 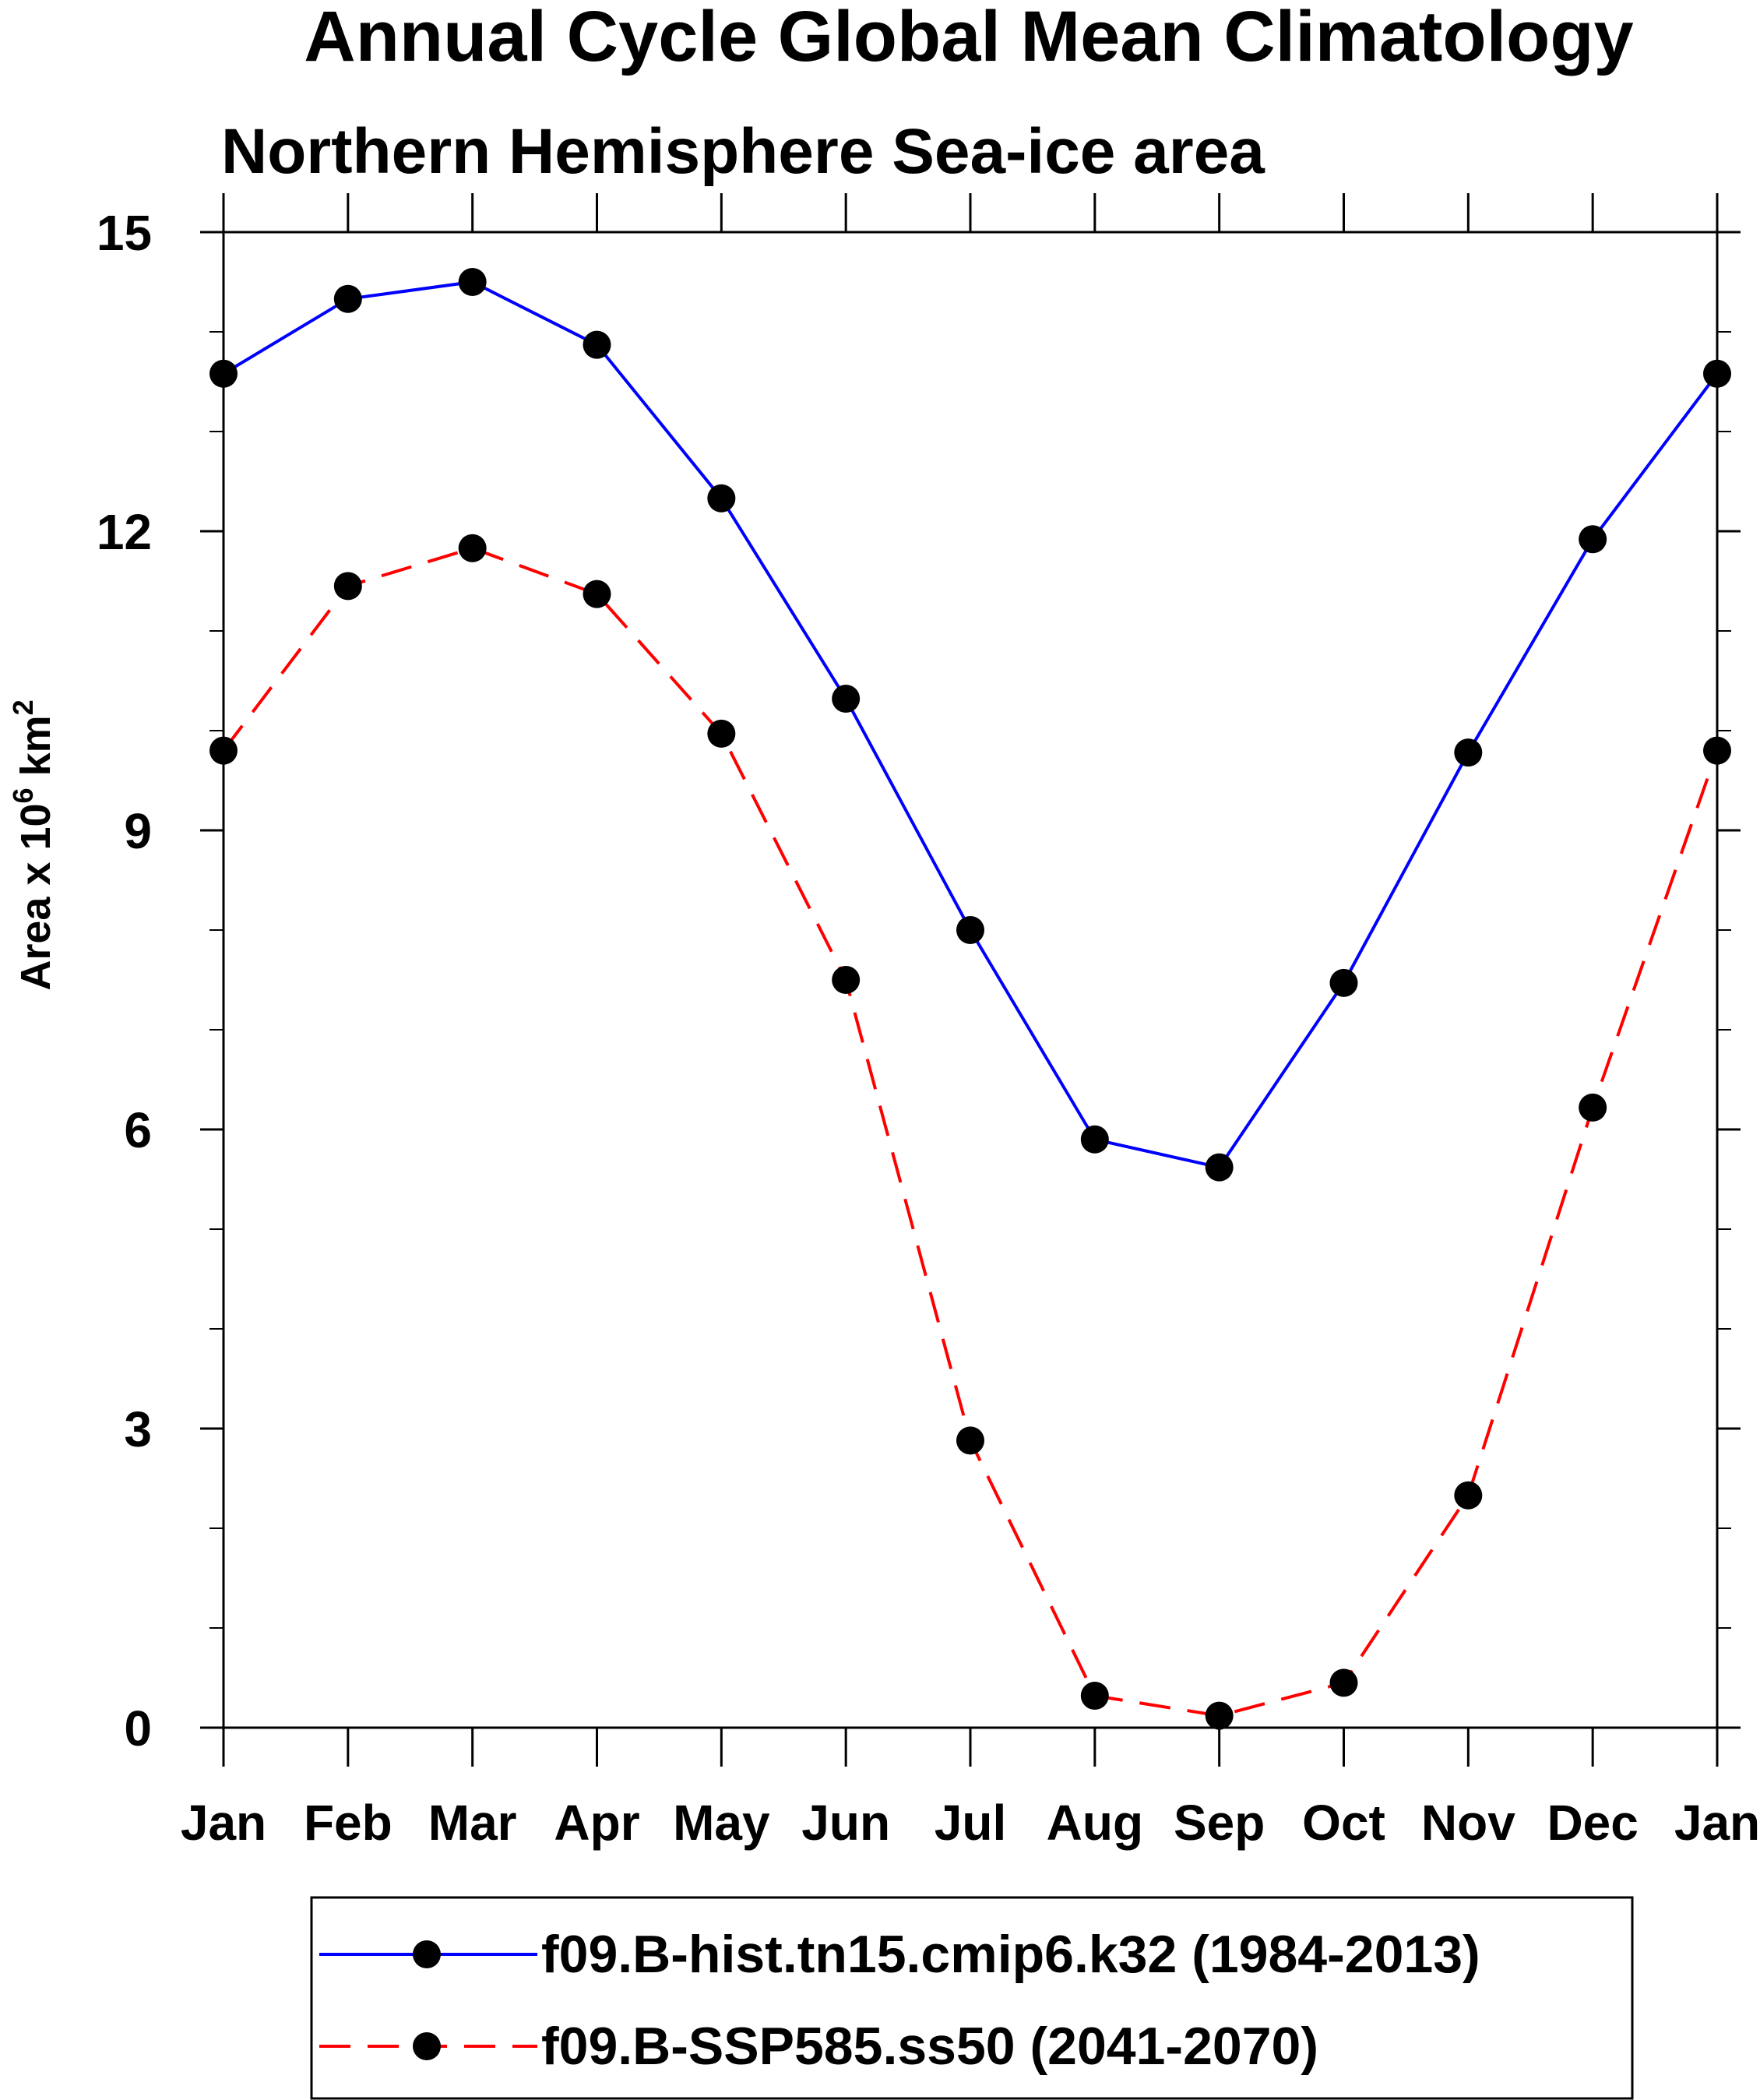 I want to click on x-tick-label: Sep, so click(x=1219, y=1823).